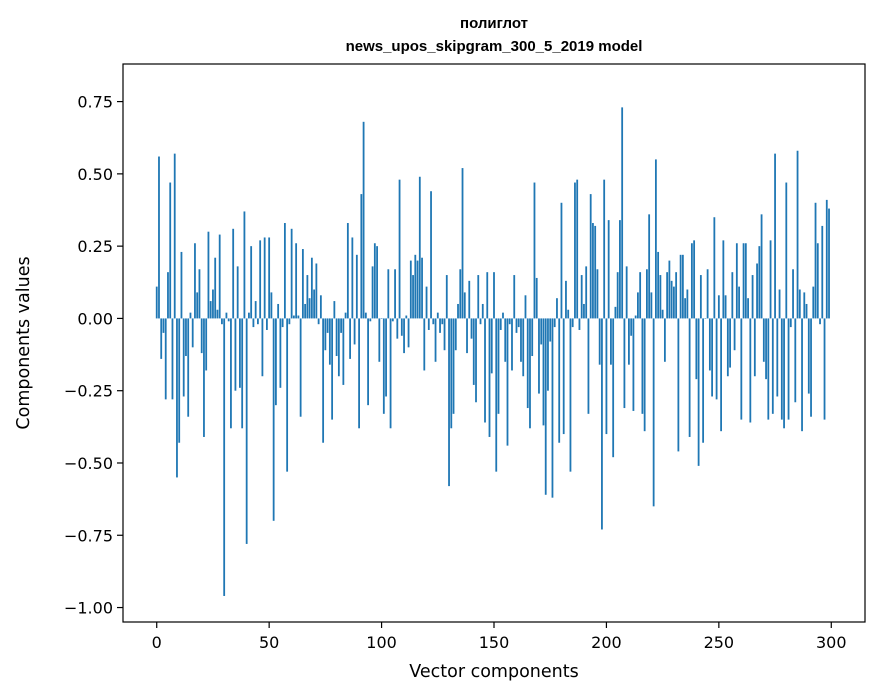 This screenshot has height=696, width=880. I want to click on x-tick-label: 100, so click(381, 642).